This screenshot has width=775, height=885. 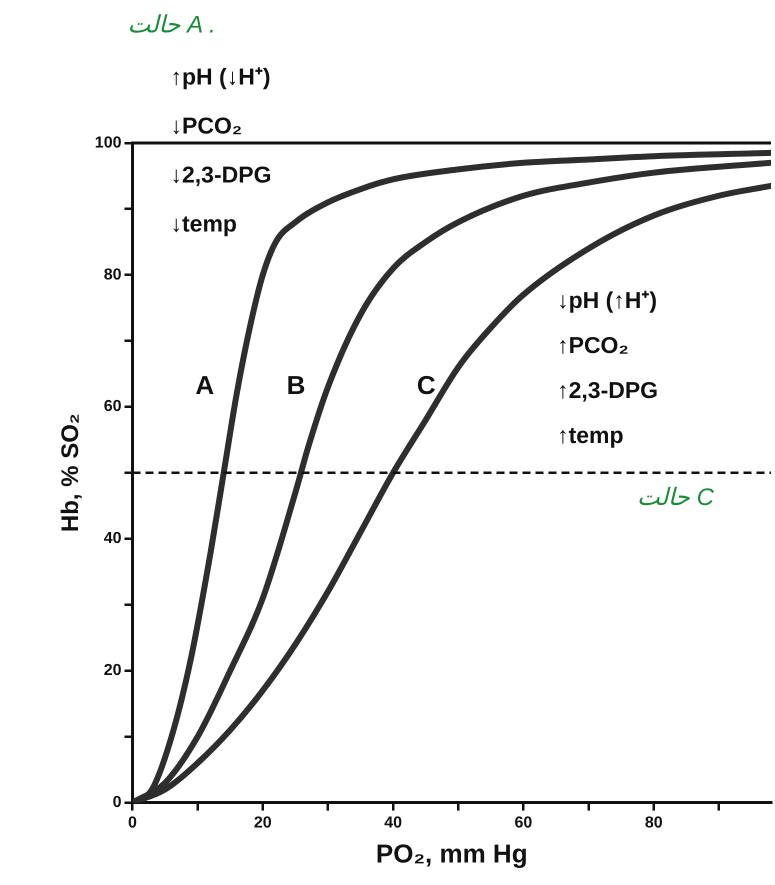 What do you see at coordinates (393, 823) in the screenshot?
I see `x-tick-label: 40` at bounding box center [393, 823].